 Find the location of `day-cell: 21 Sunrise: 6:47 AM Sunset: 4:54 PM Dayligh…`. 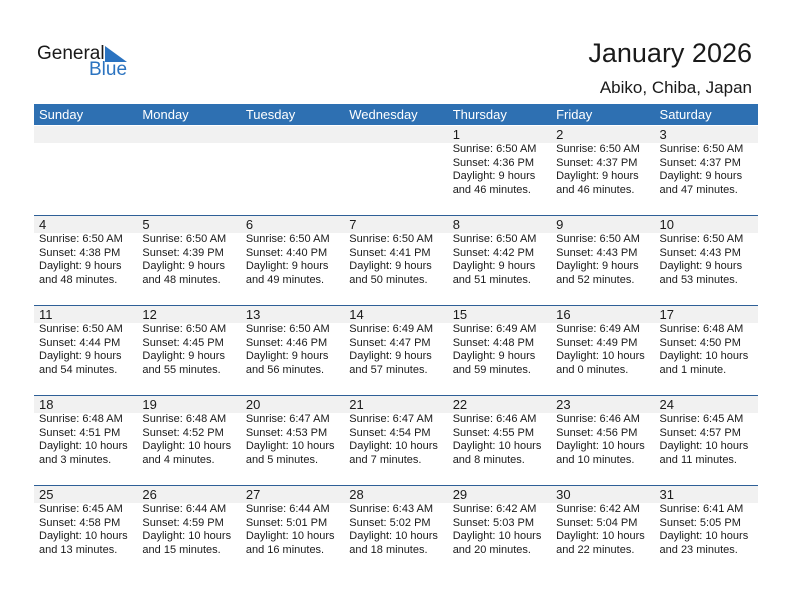

day-cell: 21 Sunrise: 6:47 AM Sunset: 4:54 PM Dayligh… is located at coordinates (395, 441).